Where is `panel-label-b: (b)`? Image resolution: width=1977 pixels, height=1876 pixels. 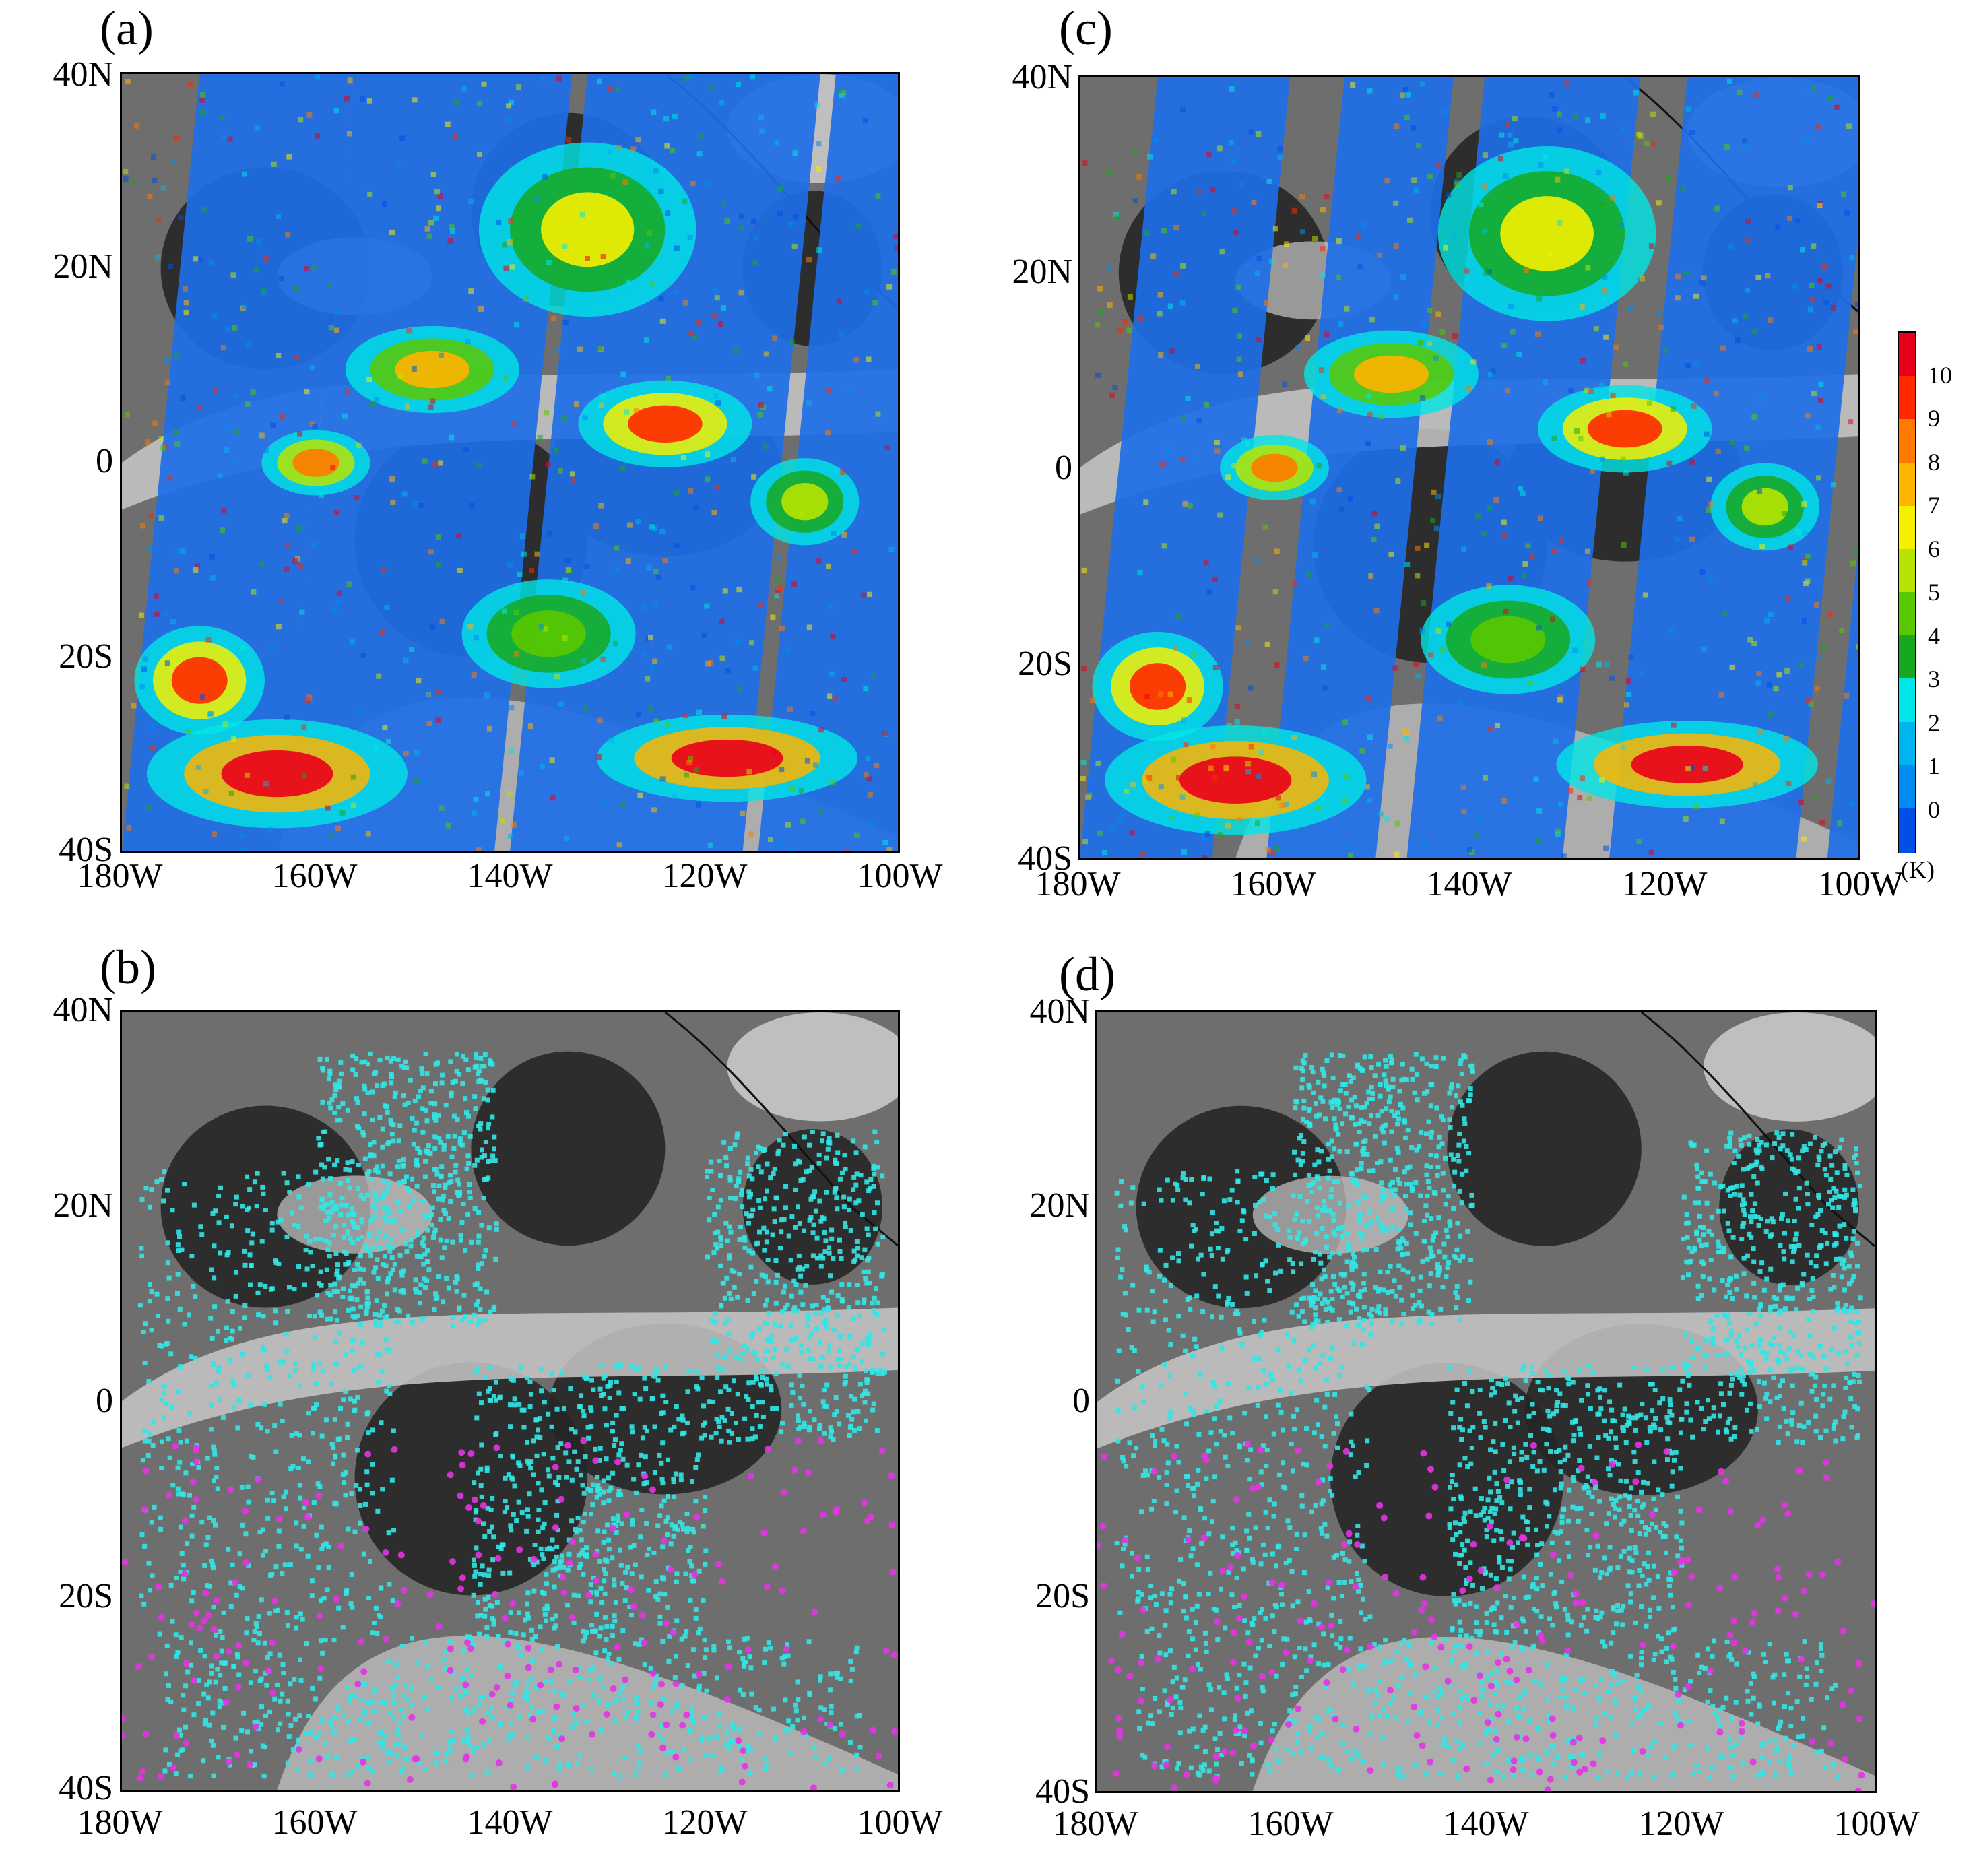
panel-label-b: (b) is located at coordinates (128, 967).